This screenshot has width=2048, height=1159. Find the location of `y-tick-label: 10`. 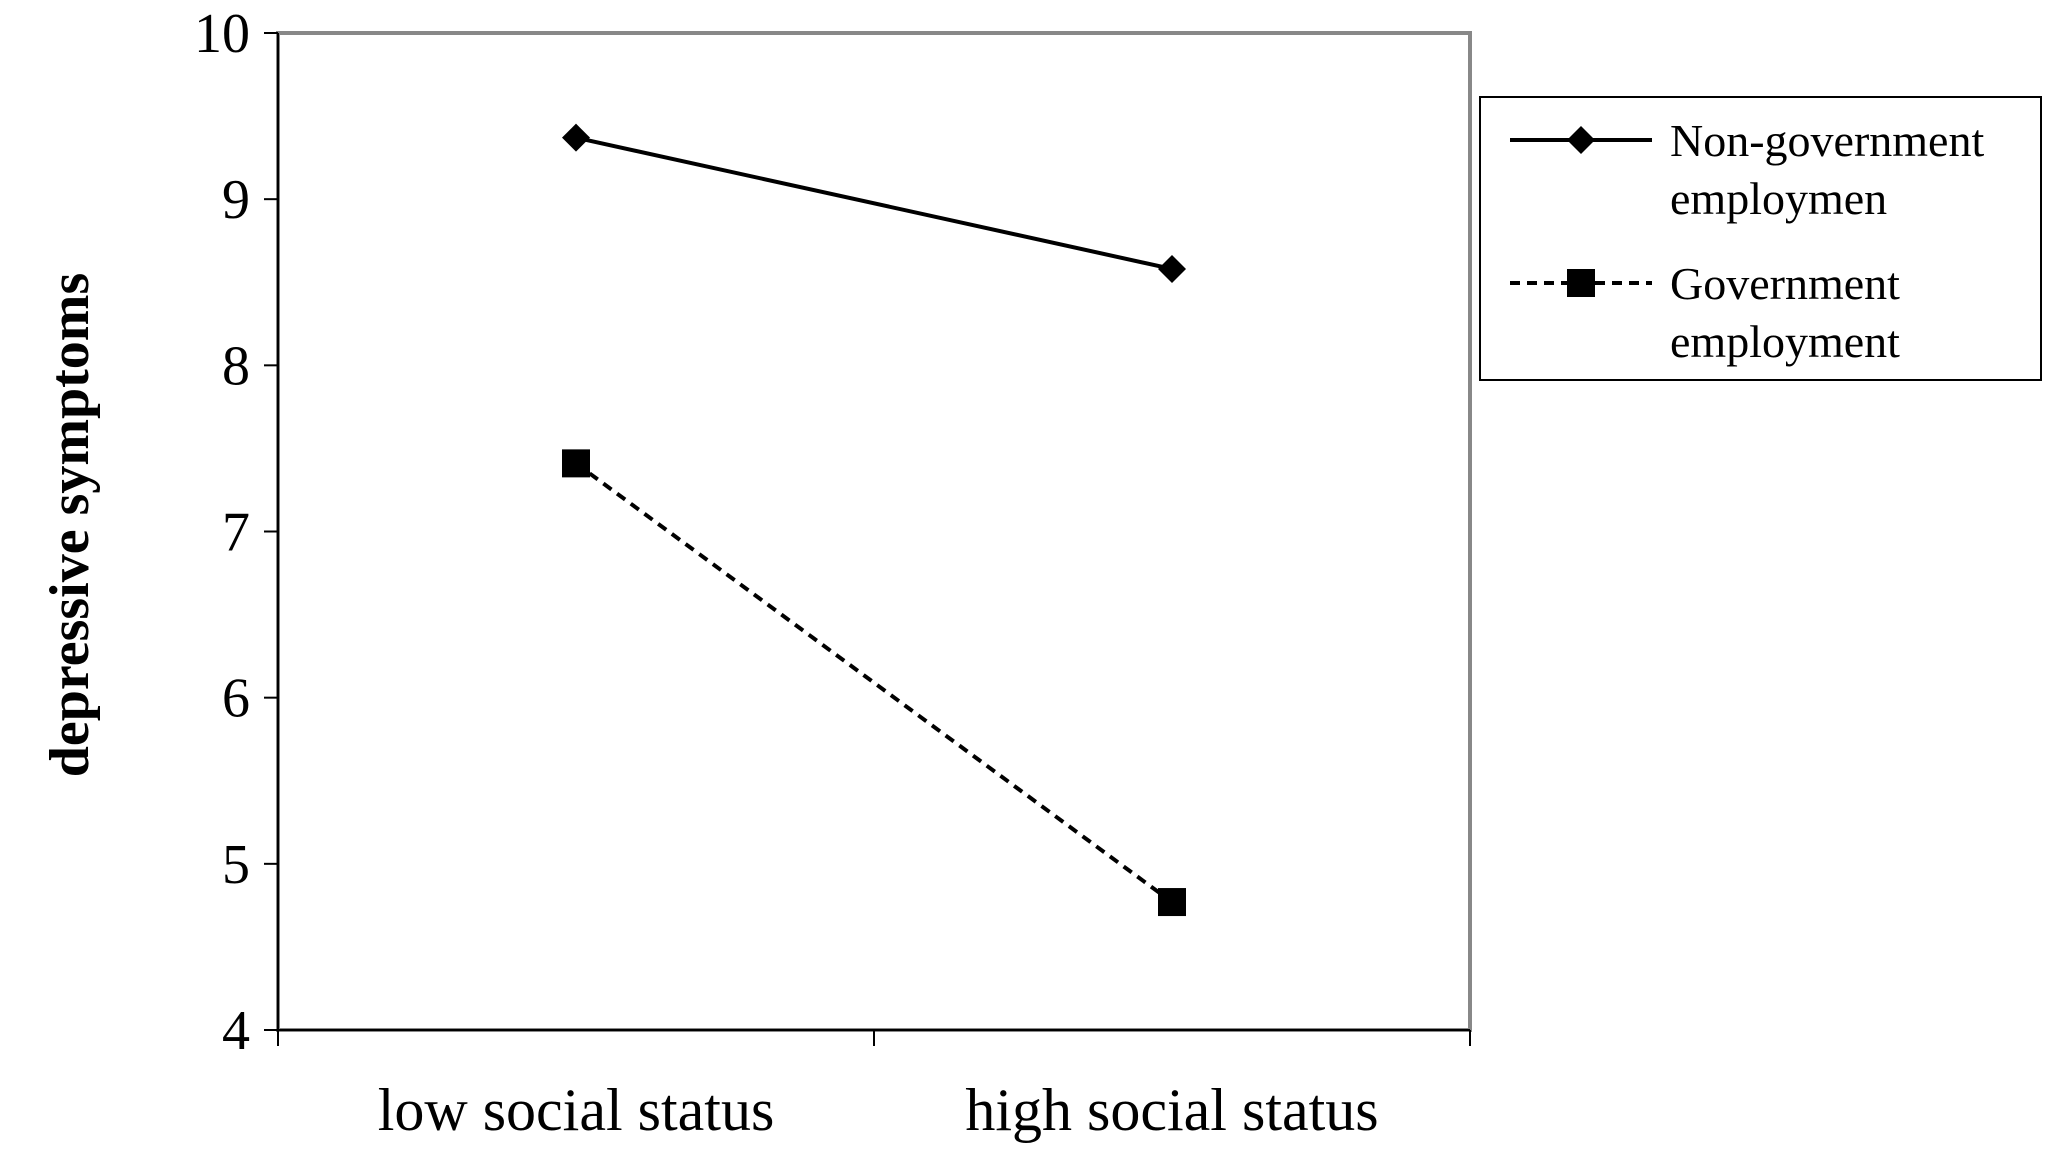

y-tick-label: 10 is located at coordinates (222, 34).